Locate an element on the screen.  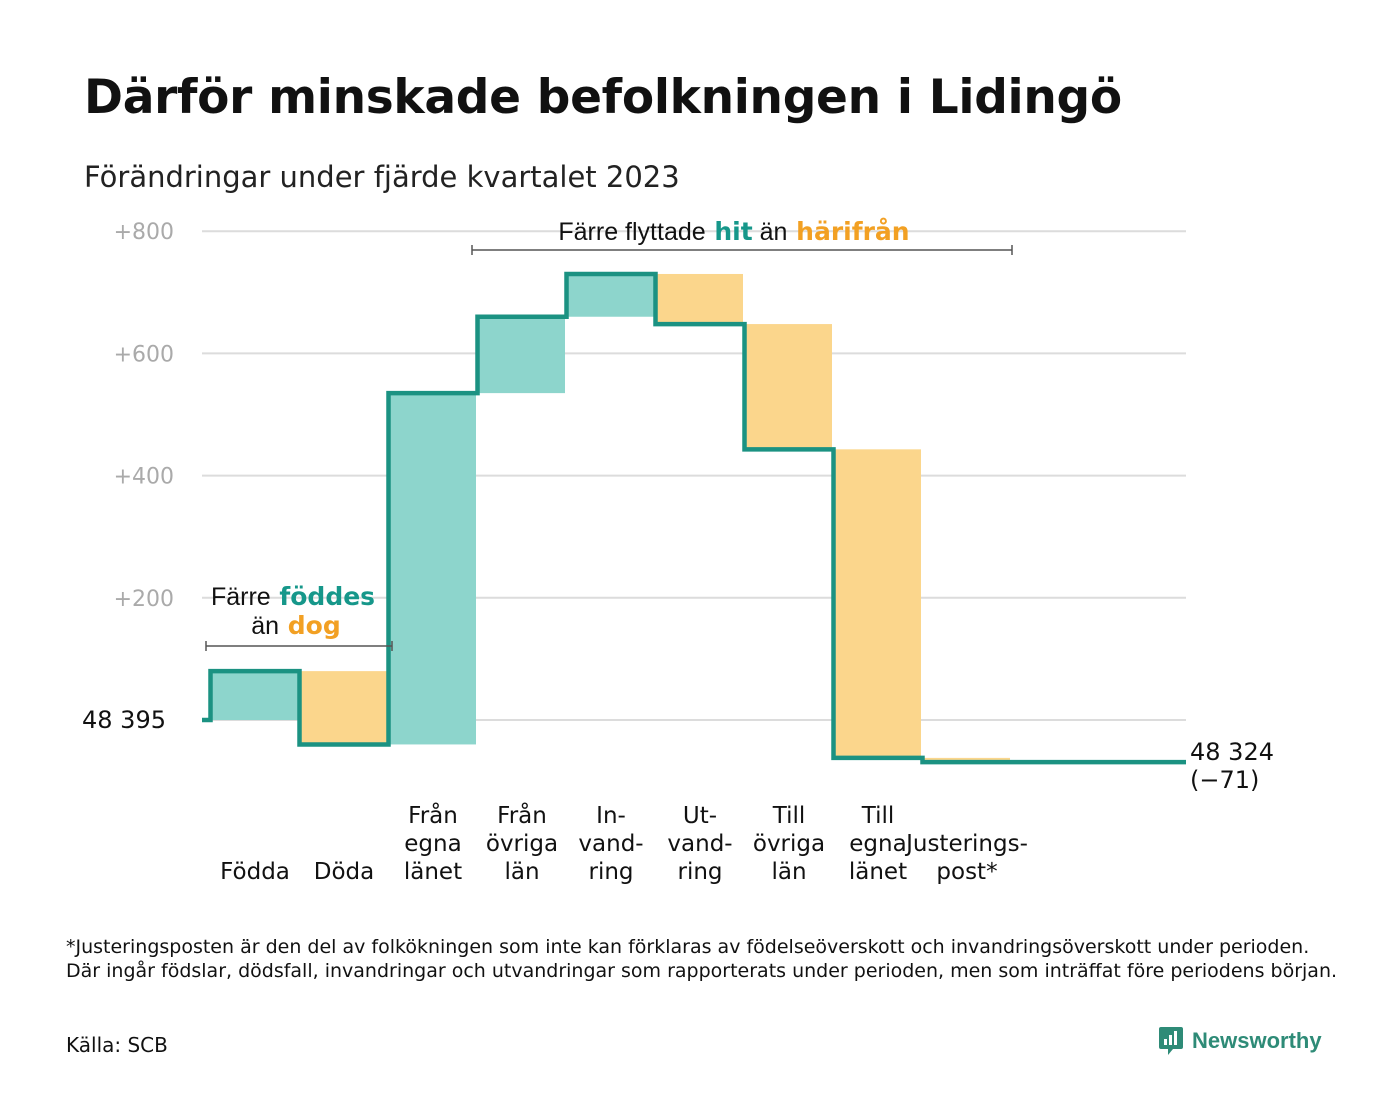
chart-subtitle: Förändringar under fjärde kvartalet 2023 is located at coordinates (382, 177).